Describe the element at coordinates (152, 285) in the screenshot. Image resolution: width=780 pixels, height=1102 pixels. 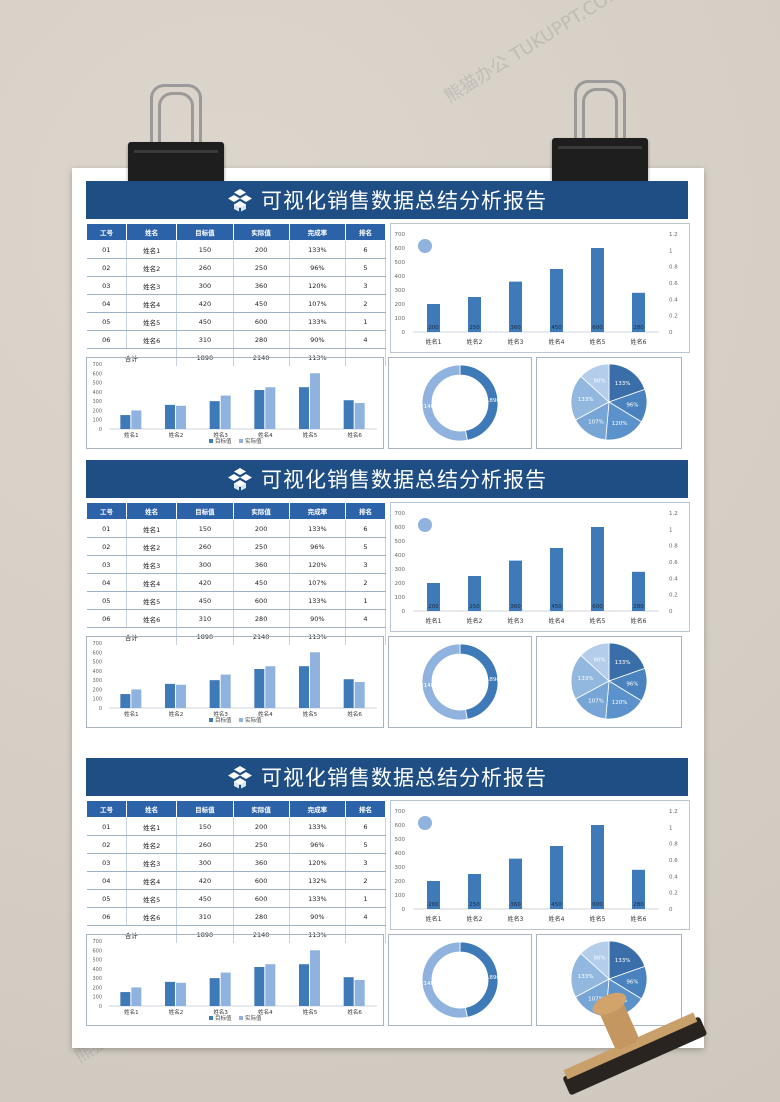
I see `table-cell: 姓名3` at that location.